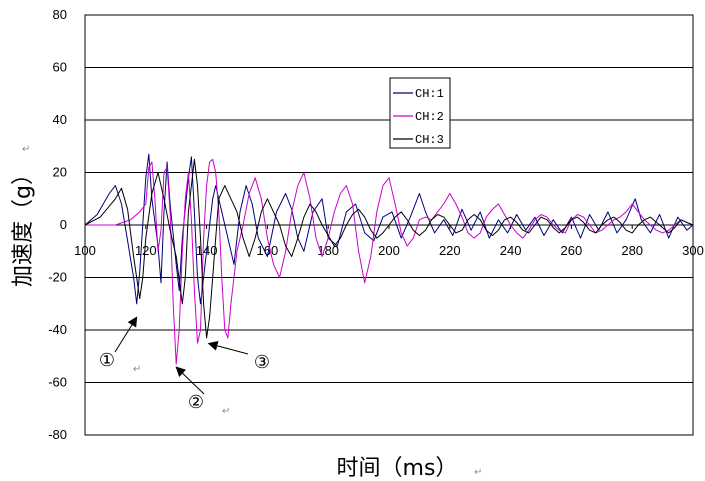 The width and height of the screenshot is (705, 481). What do you see at coordinates (60, 119) in the screenshot?
I see `y-tick-label: 40` at bounding box center [60, 119].